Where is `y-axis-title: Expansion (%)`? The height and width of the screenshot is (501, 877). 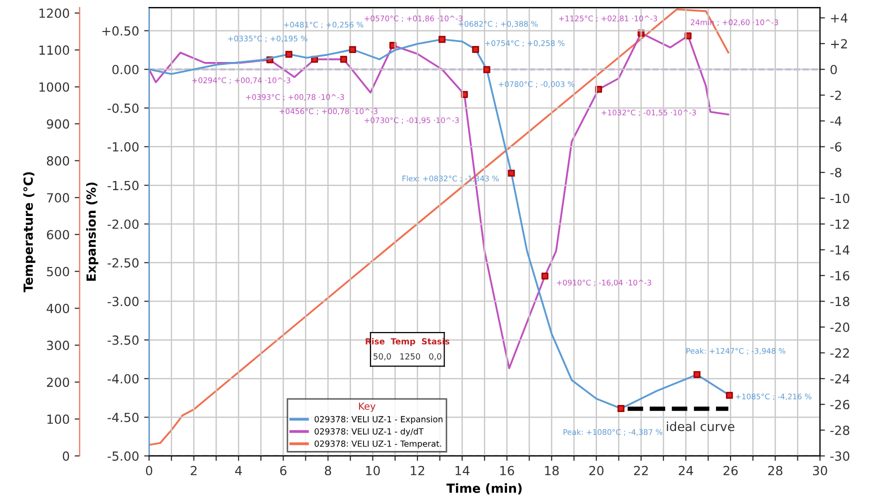 y-axis-title: Expansion (%) is located at coordinates (92, 231).